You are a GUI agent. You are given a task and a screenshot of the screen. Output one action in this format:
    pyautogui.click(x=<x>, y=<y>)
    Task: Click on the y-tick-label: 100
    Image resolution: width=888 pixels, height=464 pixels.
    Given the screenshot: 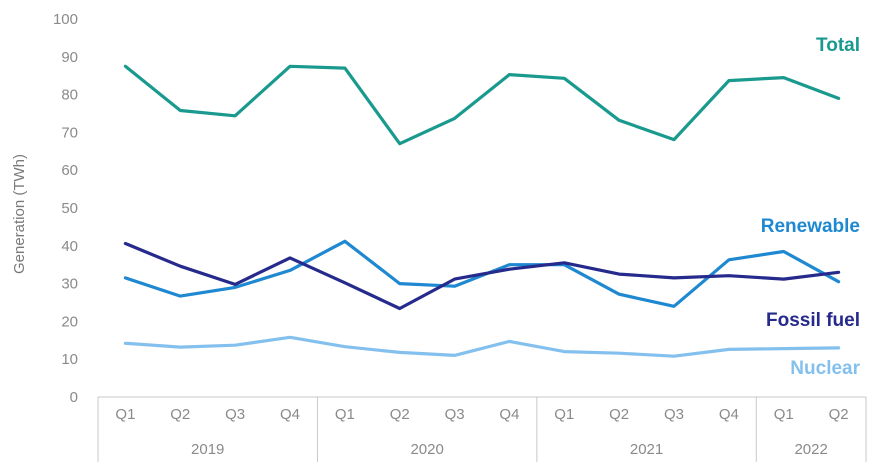 What is the action you would take?
    pyautogui.click(x=65, y=19)
    